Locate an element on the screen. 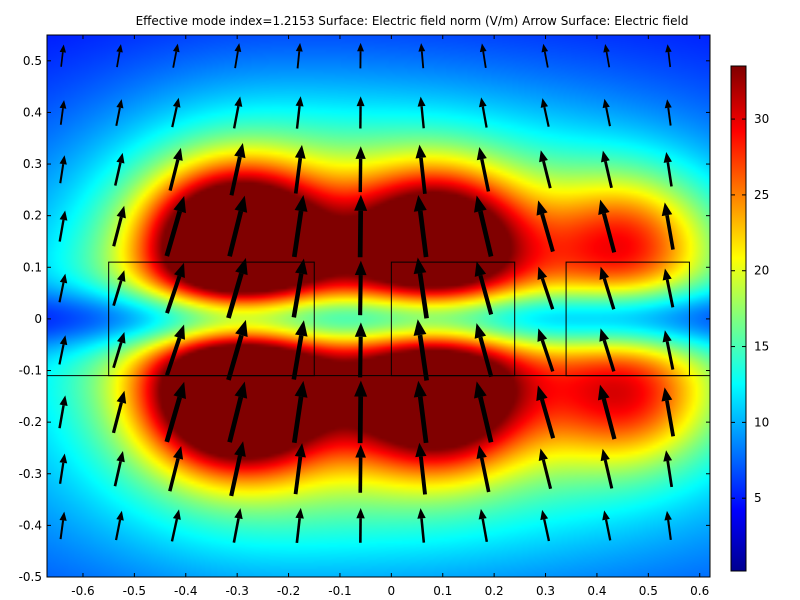  y-tick-label: 0.5 is located at coordinates (32, 61).